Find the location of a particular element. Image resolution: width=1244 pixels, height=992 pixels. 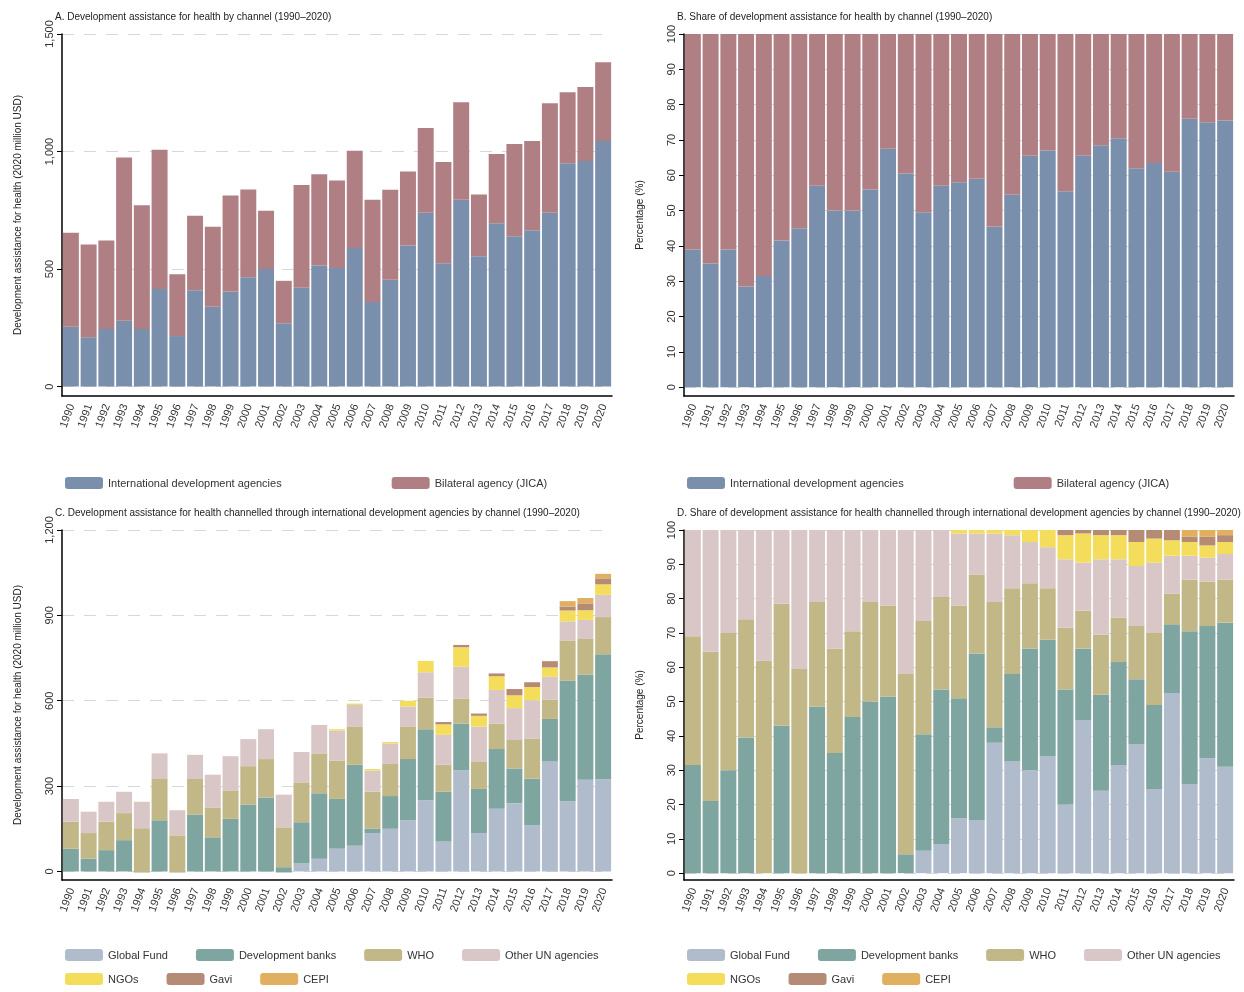

legend-label: Development banks is located at coordinates (909, 955).